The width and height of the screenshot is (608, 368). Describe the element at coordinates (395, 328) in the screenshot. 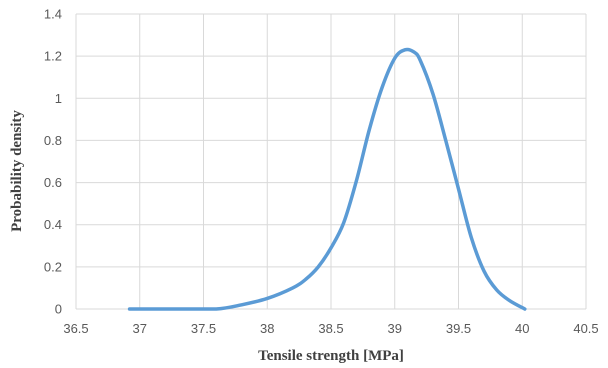

I see `x-tick-label: 39` at that location.